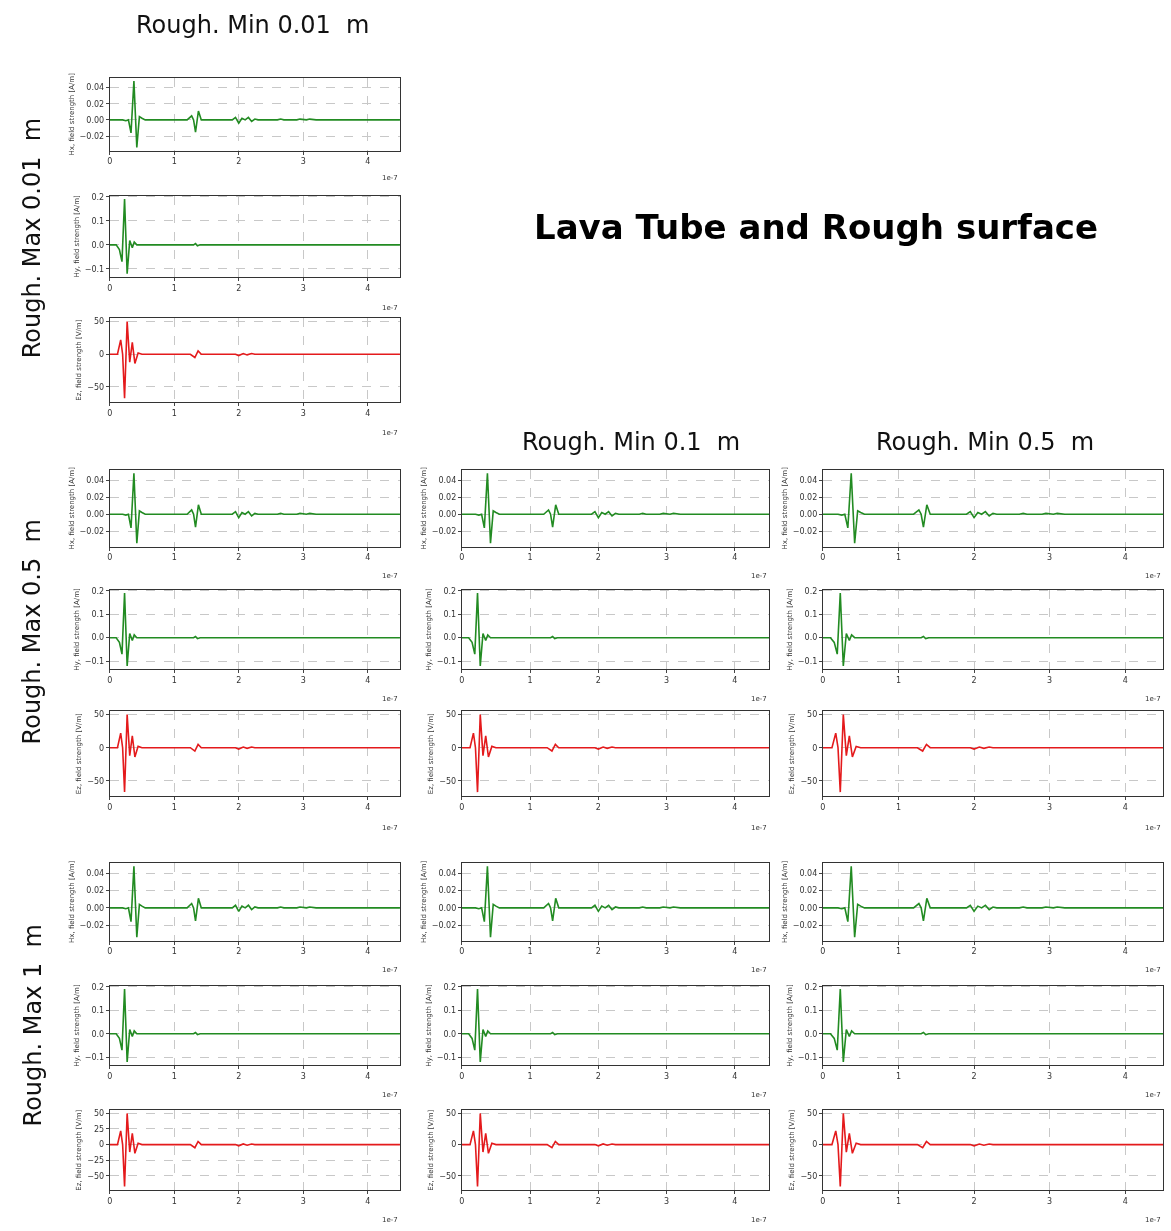  What do you see at coordinates (33, 1025) in the screenshot?
I see `text: Rough. Max 1 m` at bounding box center [33, 1025].